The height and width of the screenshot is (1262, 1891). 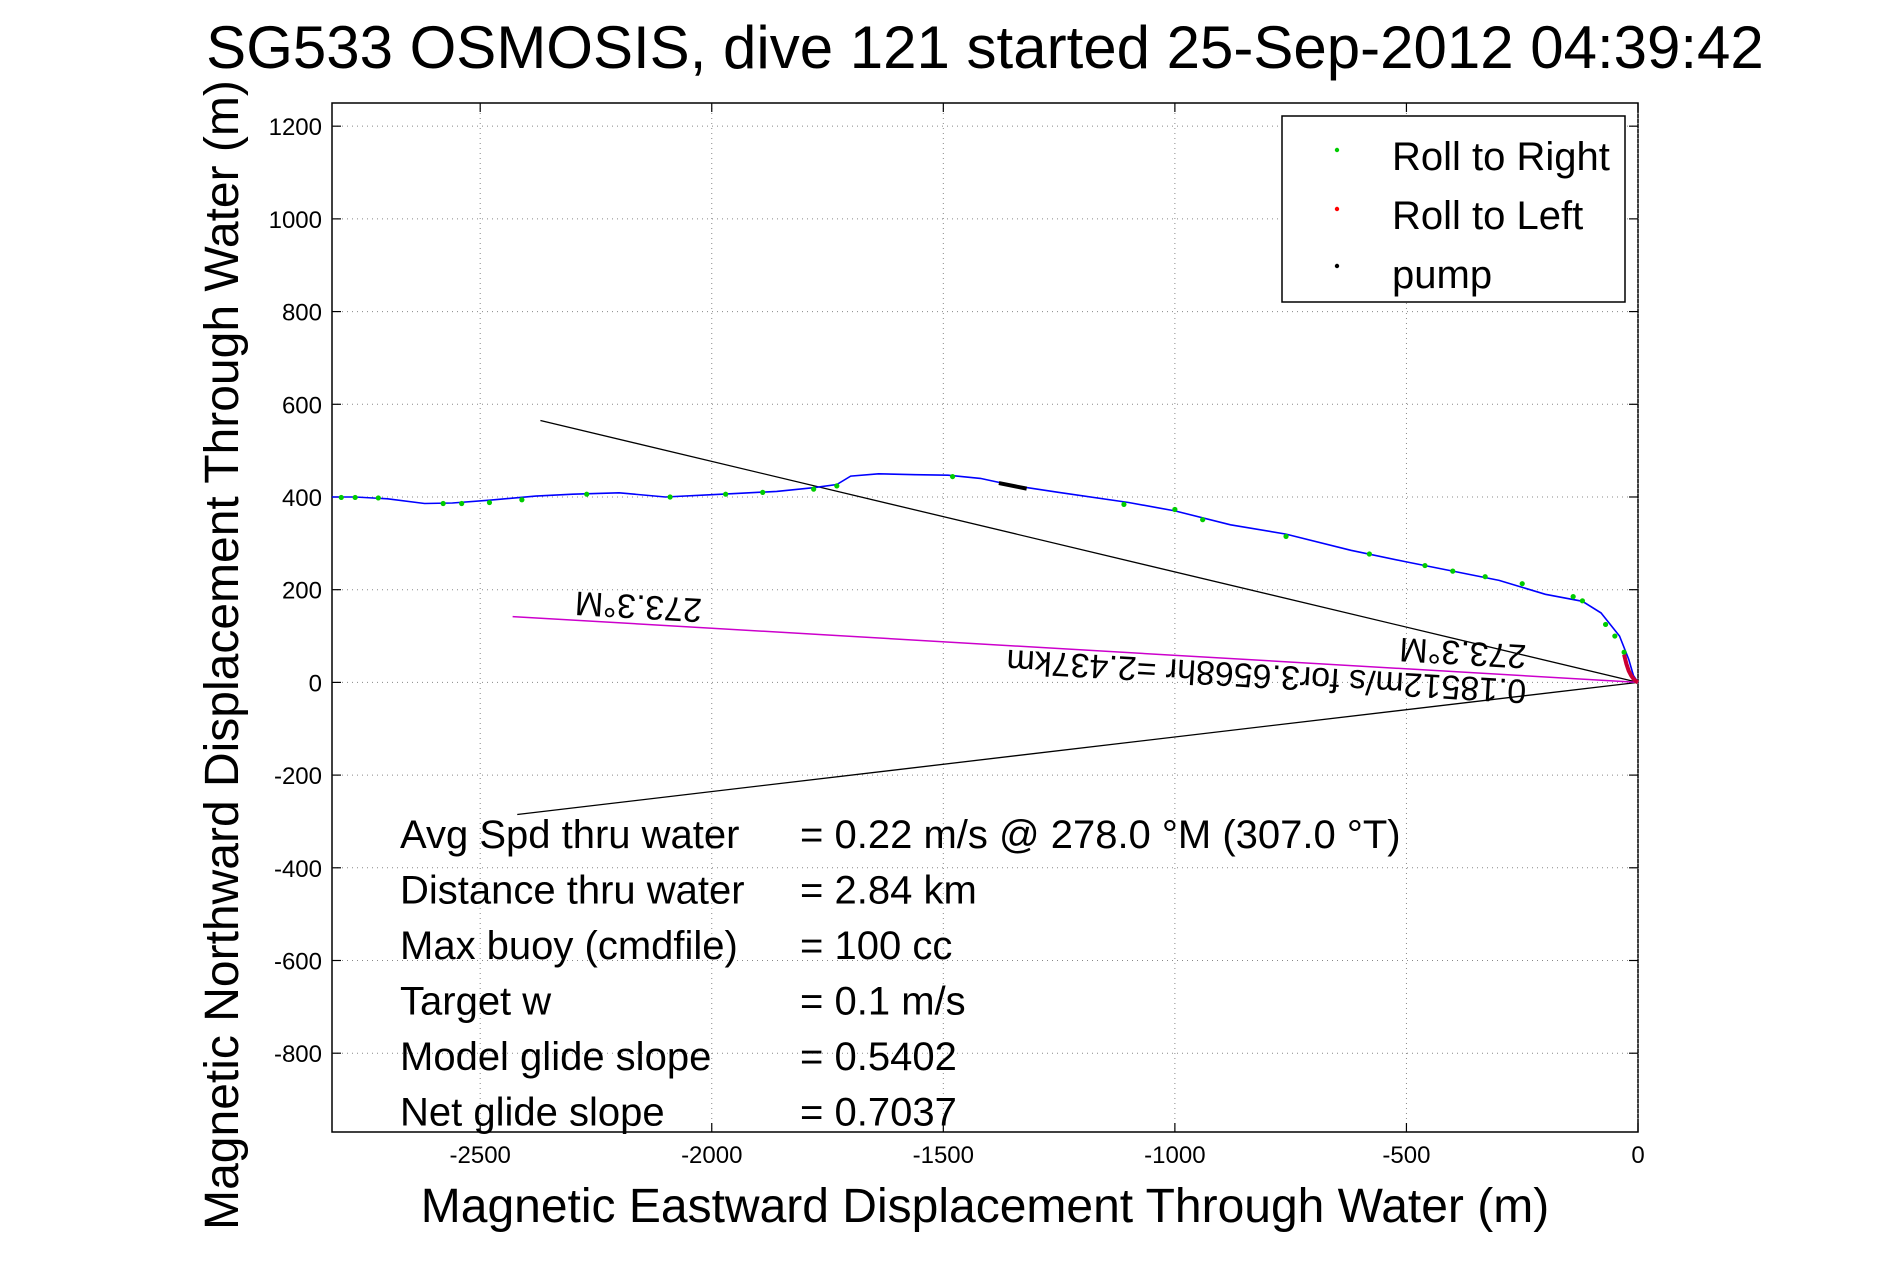 What do you see at coordinates (480, 1155) in the screenshot?
I see `x-tick-label: -2500` at bounding box center [480, 1155].